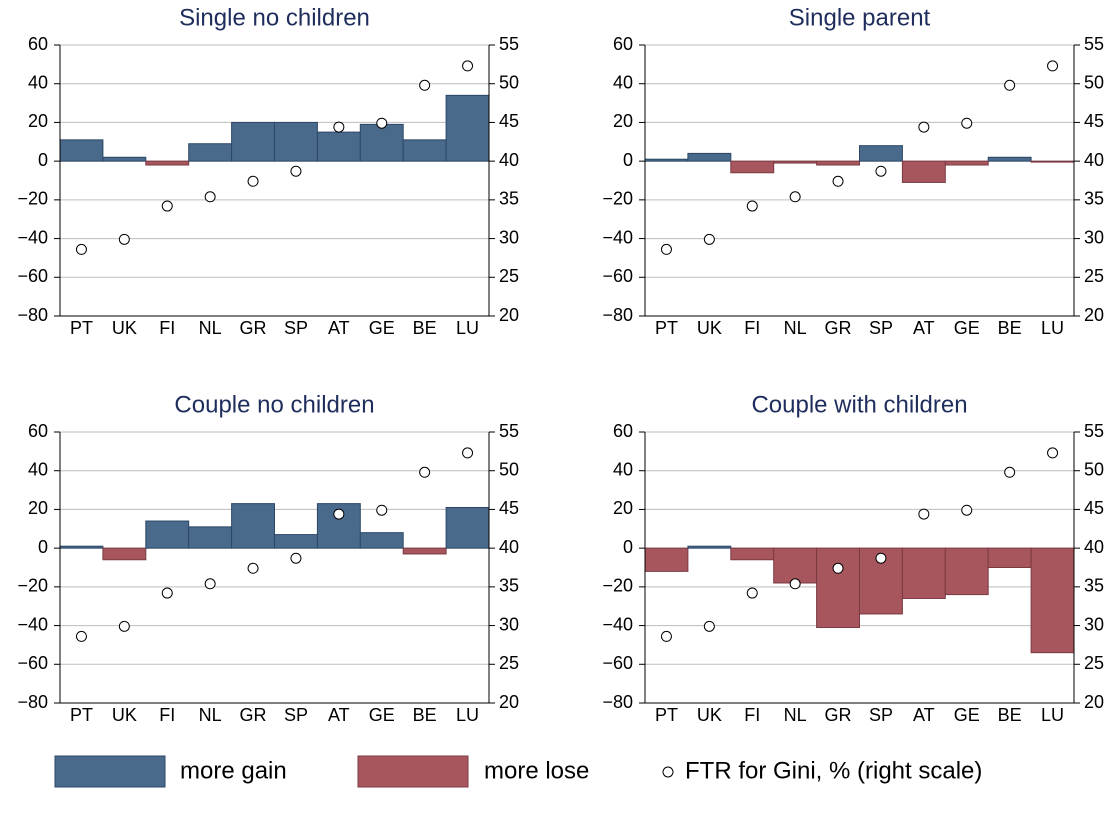 The height and width of the screenshot is (816, 1115). I want to click on legend-swatch, so click(413, 771).